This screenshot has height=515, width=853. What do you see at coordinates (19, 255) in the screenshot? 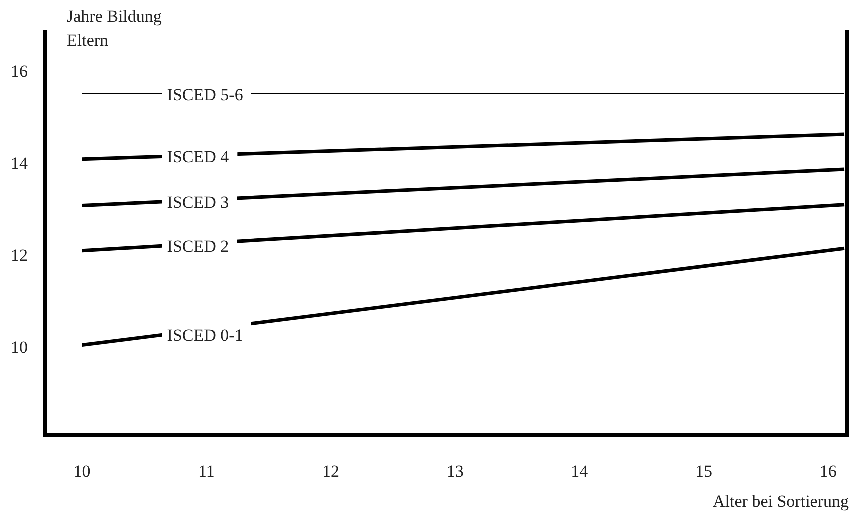
I see `y-tick-label: 12` at bounding box center [19, 255].